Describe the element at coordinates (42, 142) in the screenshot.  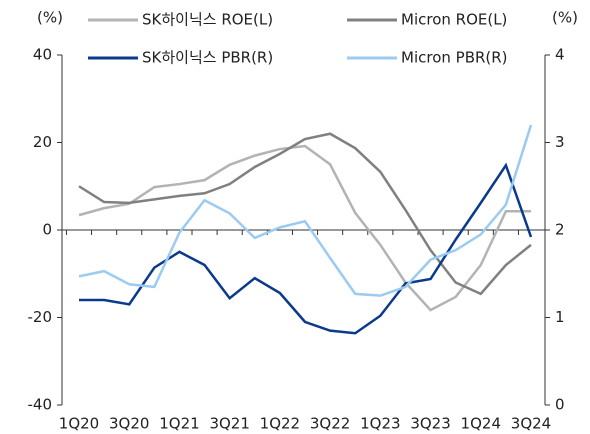
I see `y-tick-label: 20` at that location.